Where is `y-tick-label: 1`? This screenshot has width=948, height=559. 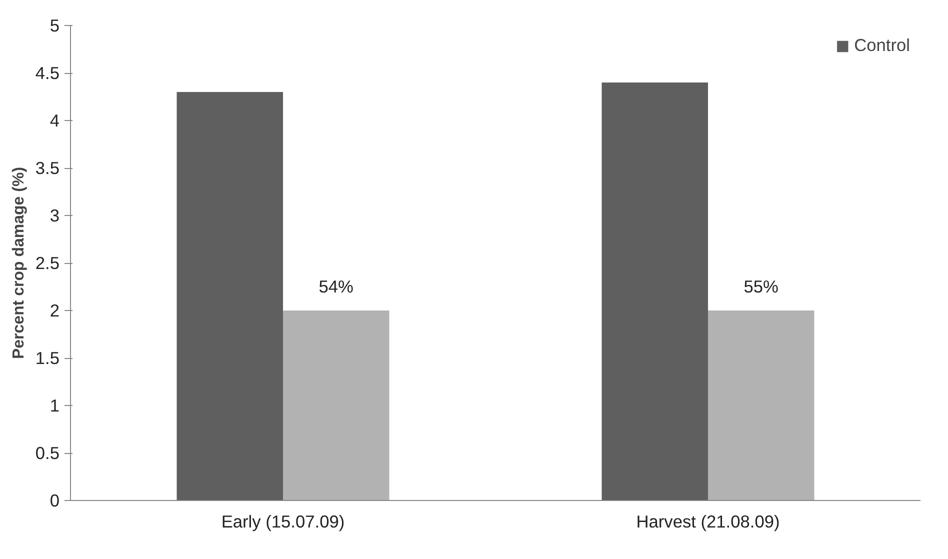
y-tick-label: 1 is located at coordinates (55, 406).